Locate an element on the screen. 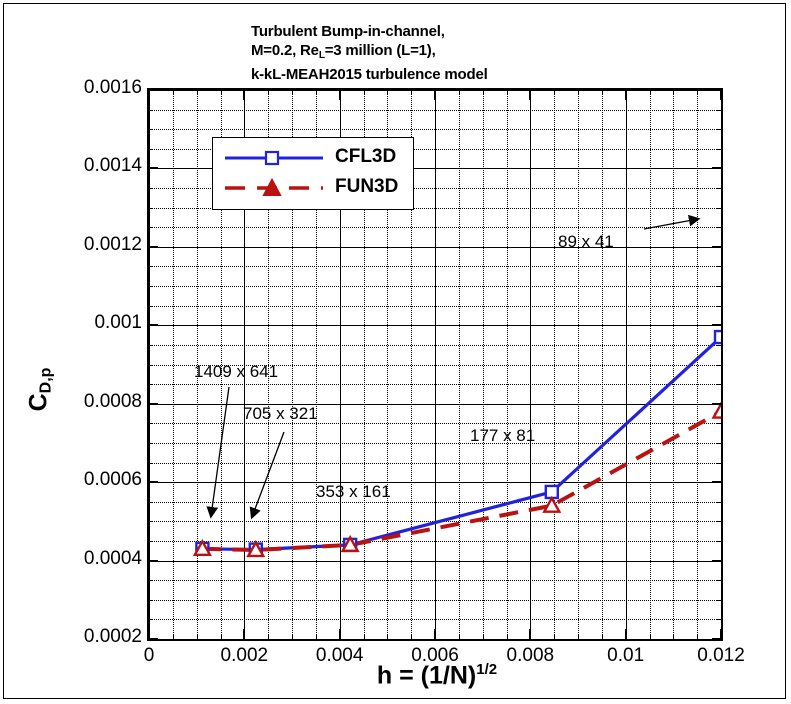  title-line-1: Turbulent Bump-in-channel, is located at coordinates (348, 31).